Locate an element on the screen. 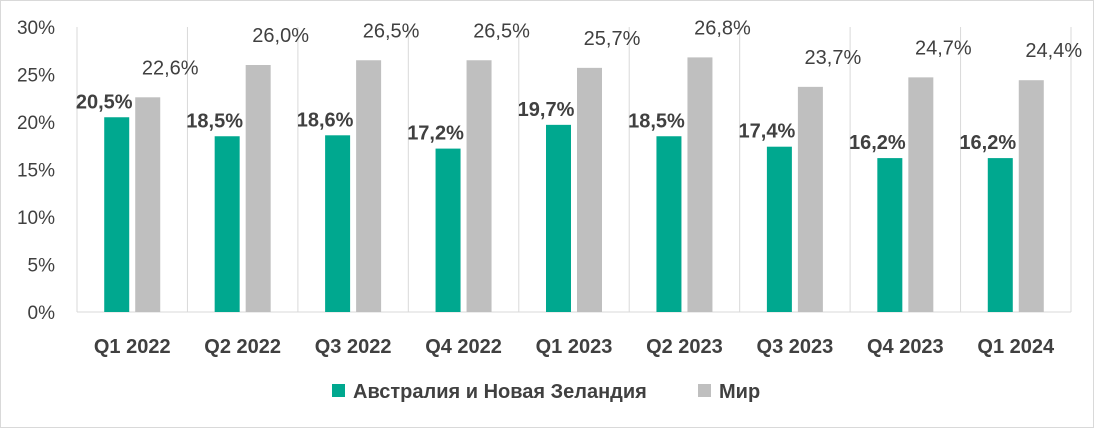 The height and width of the screenshot is (429, 1094). x-tick-label: Q4 2022 is located at coordinates (463, 347).